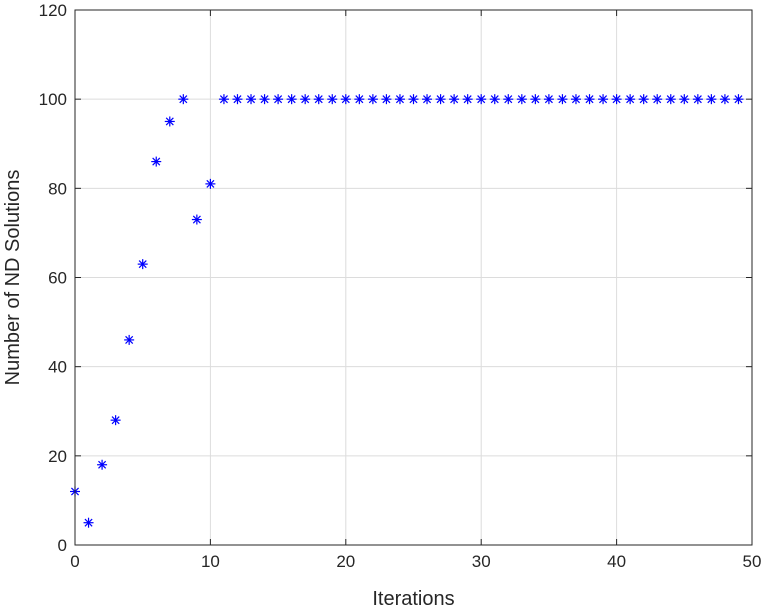 The height and width of the screenshot is (608, 766). Describe the element at coordinates (53, 99) in the screenshot. I see `y-tick-label: 100` at that location.